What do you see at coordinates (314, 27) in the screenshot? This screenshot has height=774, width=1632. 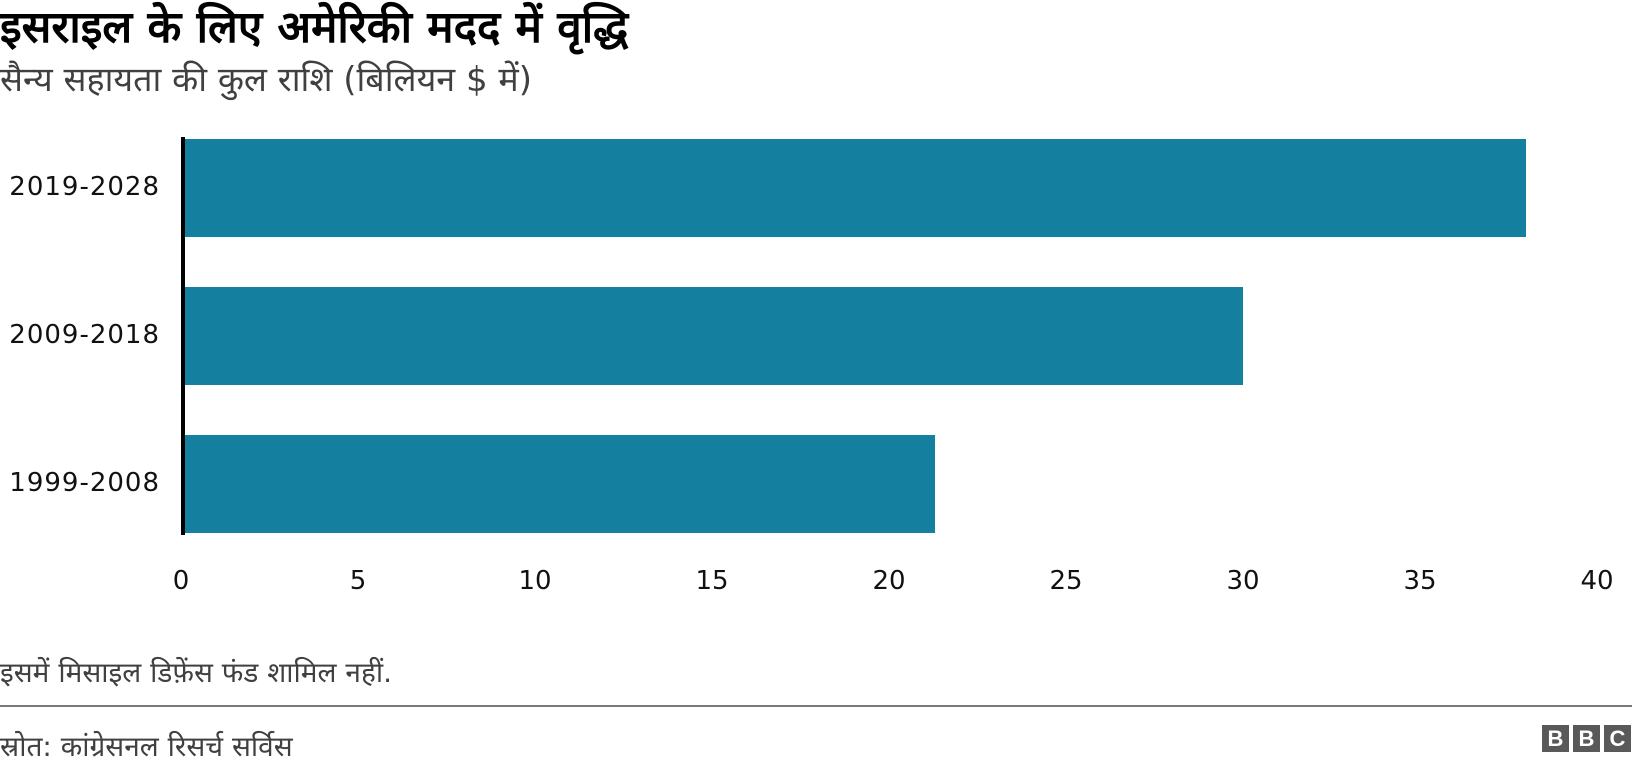 I see `chart-title: इसराइल के लिए अमेरिकी मदद में वृद्धि` at bounding box center [314, 27].